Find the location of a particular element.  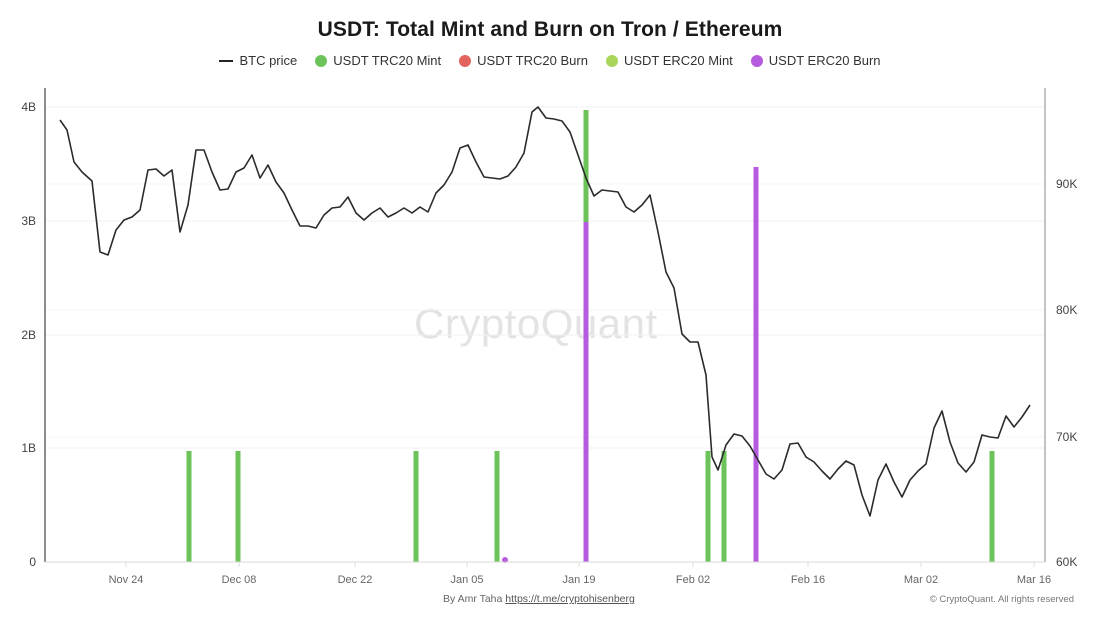

author-credit: By Amr Taha https://t.me/cryptohisenberg is located at coordinates (539, 599).